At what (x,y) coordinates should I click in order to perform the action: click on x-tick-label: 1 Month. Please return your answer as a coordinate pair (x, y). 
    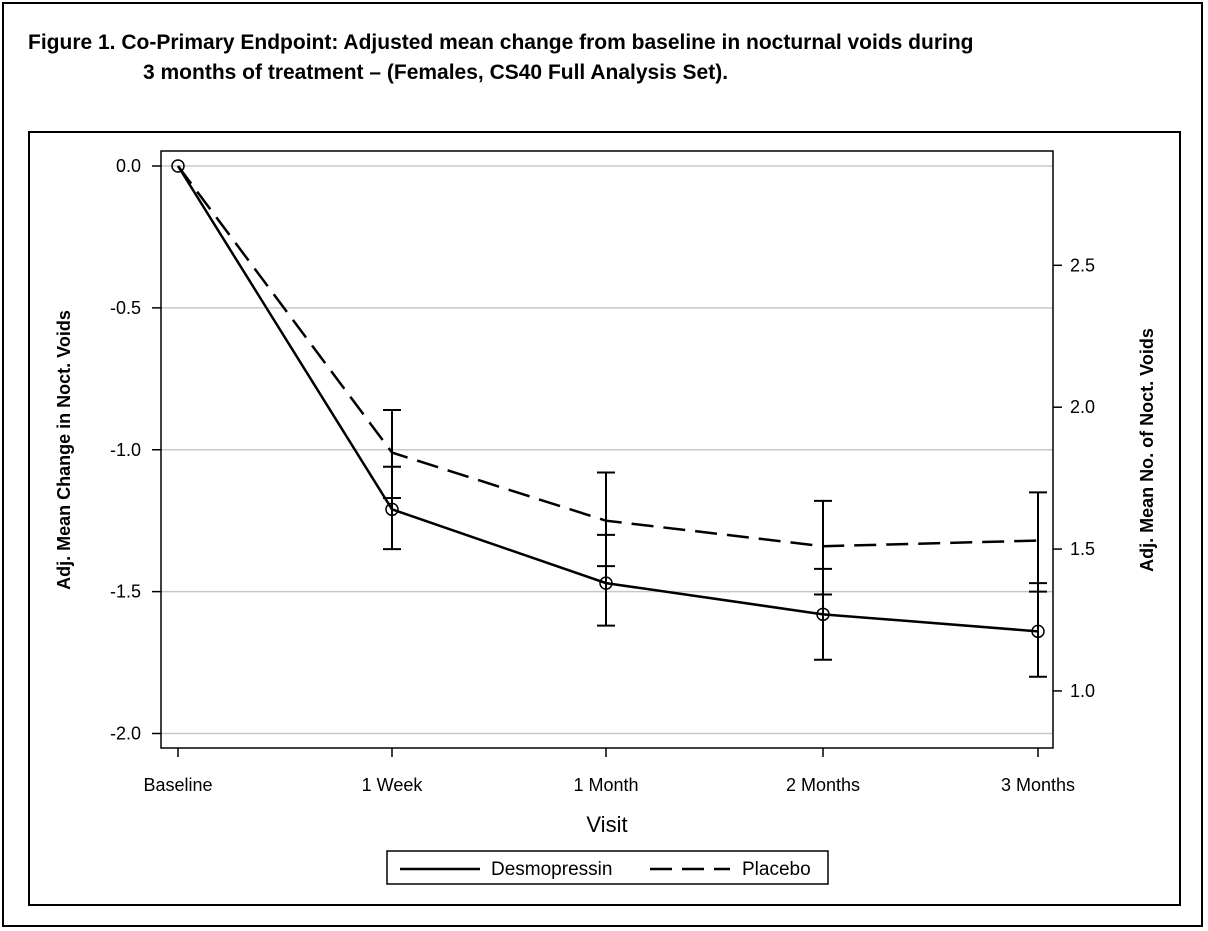
    Looking at the image, I should click on (605, 785).